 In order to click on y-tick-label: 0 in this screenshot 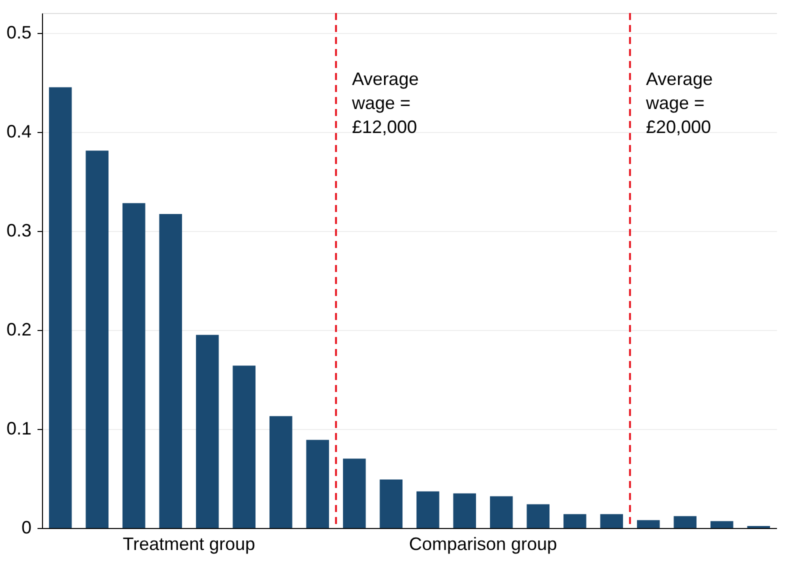, I will do `click(26, 528)`.